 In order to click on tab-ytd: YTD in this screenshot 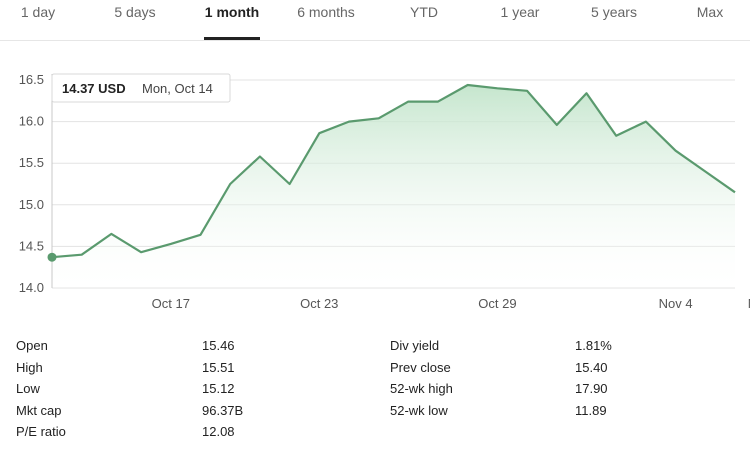, I will do `click(424, 12)`.